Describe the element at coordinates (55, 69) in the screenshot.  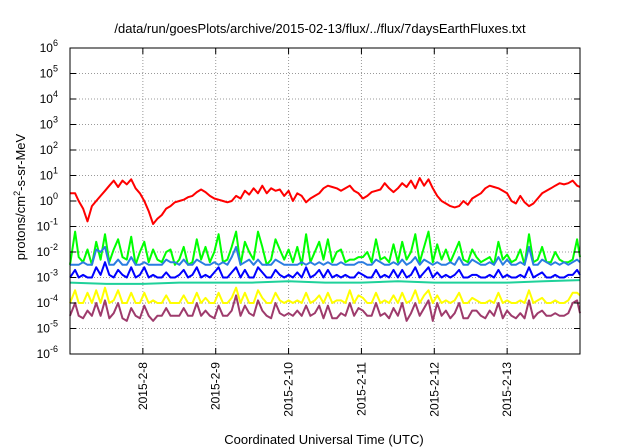
I see `y-tick-label-exponent: 5` at that location.